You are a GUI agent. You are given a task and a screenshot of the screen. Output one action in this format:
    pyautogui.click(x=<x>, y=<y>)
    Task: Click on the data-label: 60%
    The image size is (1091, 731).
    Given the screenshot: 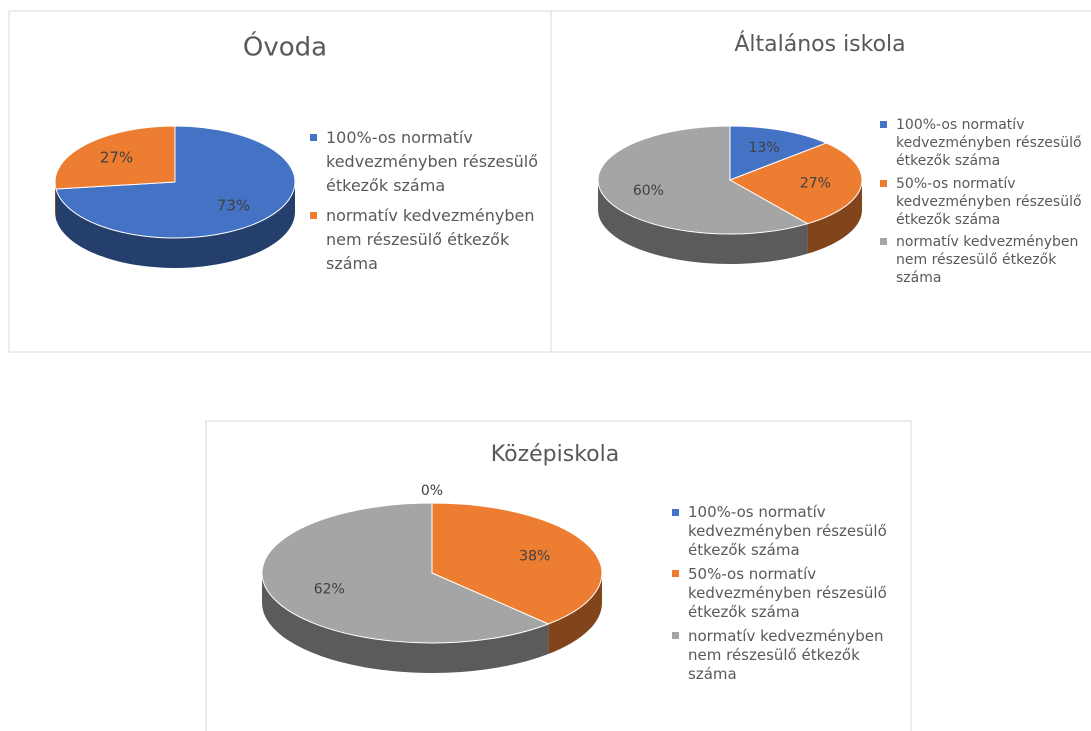 What is the action you would take?
    pyautogui.click(x=648, y=191)
    